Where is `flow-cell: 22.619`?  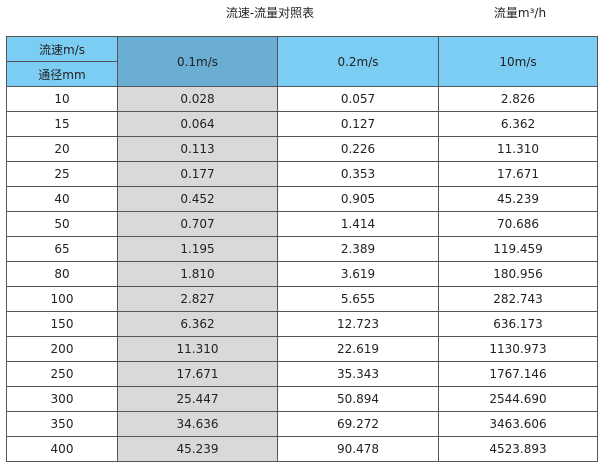 flow-cell: 22.619 is located at coordinates (358, 349).